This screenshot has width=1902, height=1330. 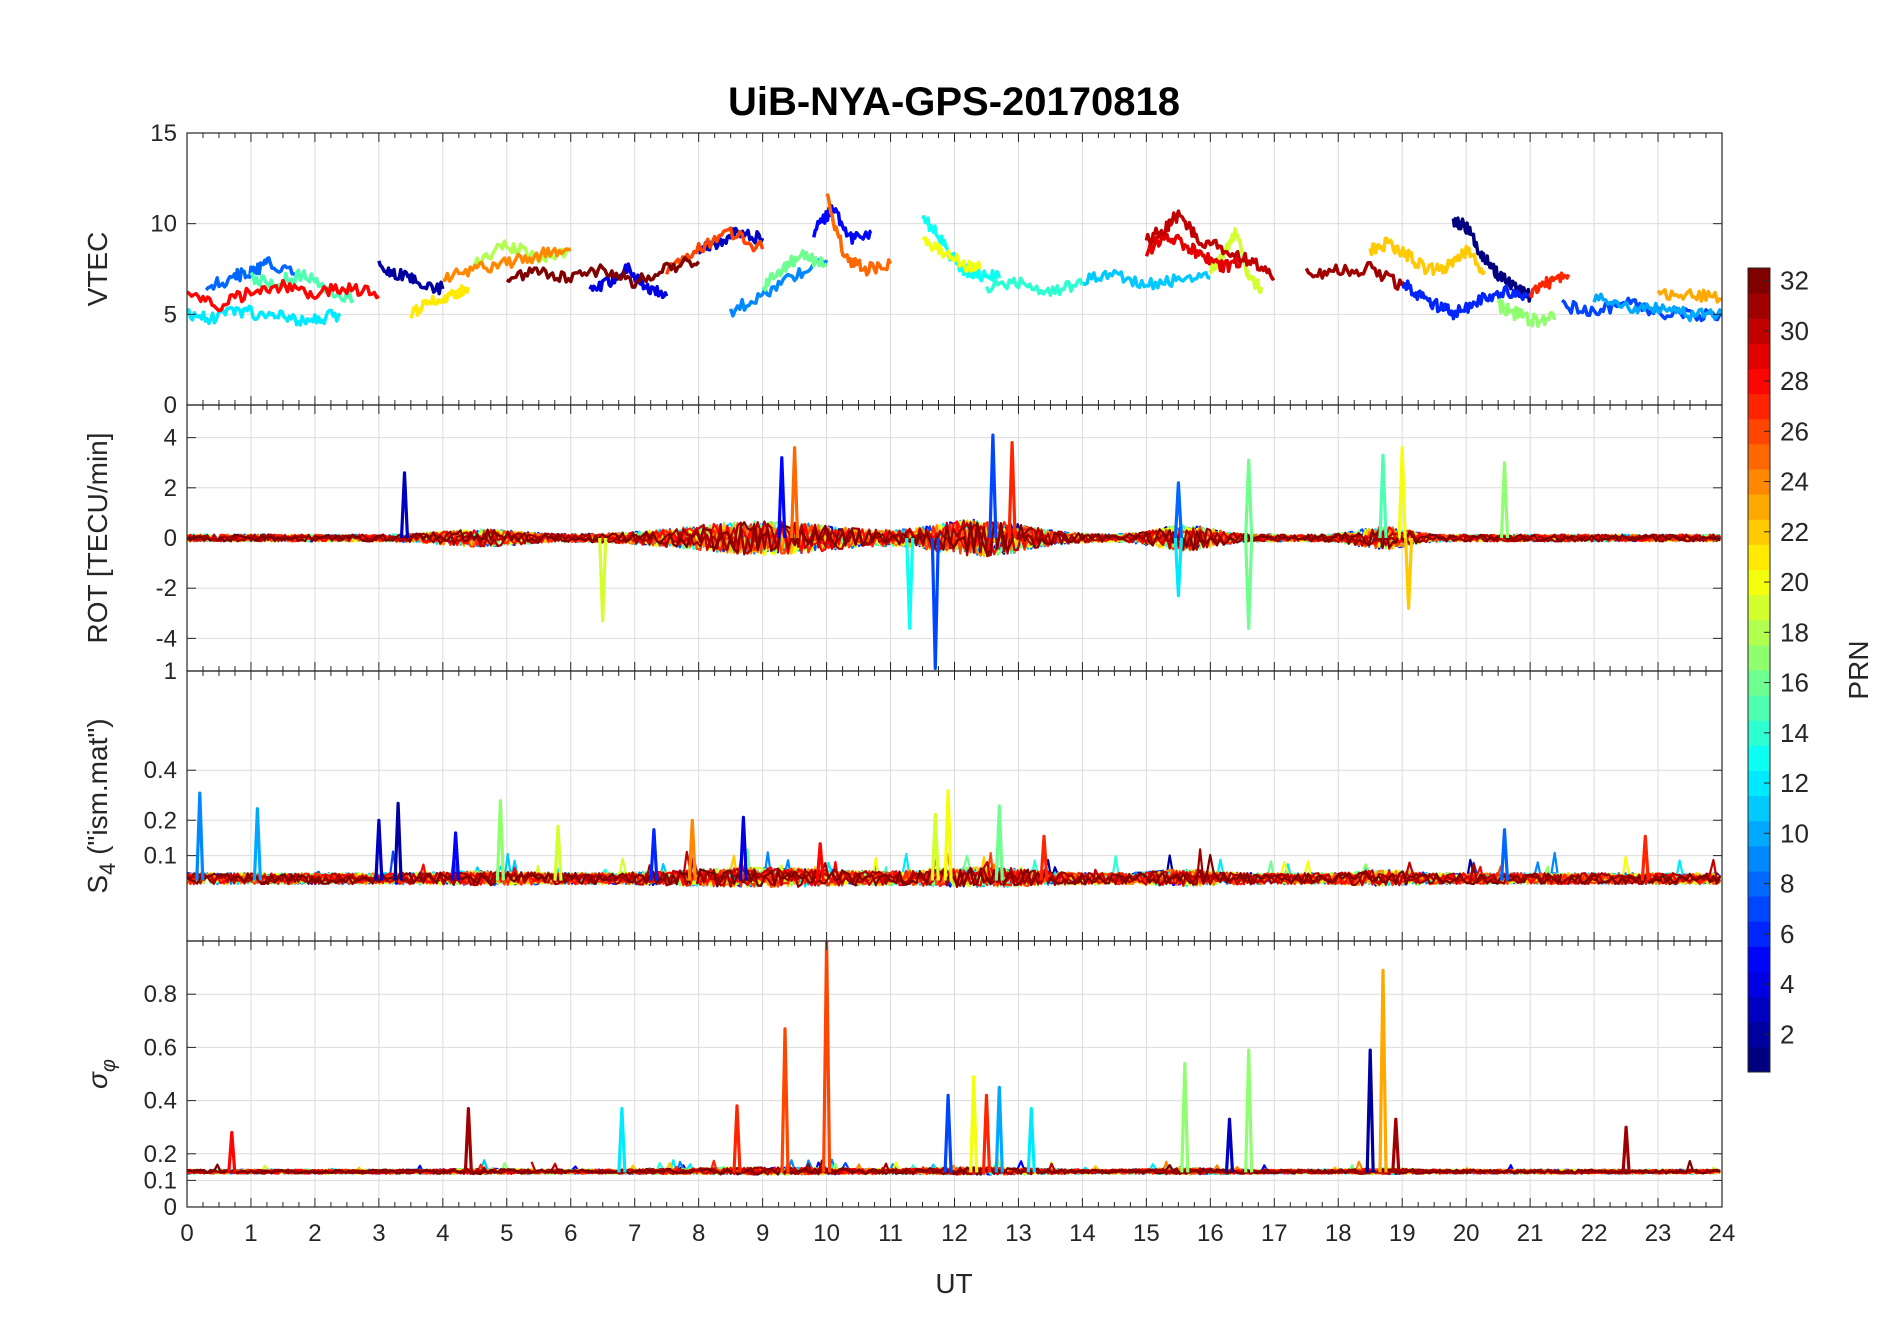 I want to click on x-tick-label: 16, so click(x=1210, y=1233).